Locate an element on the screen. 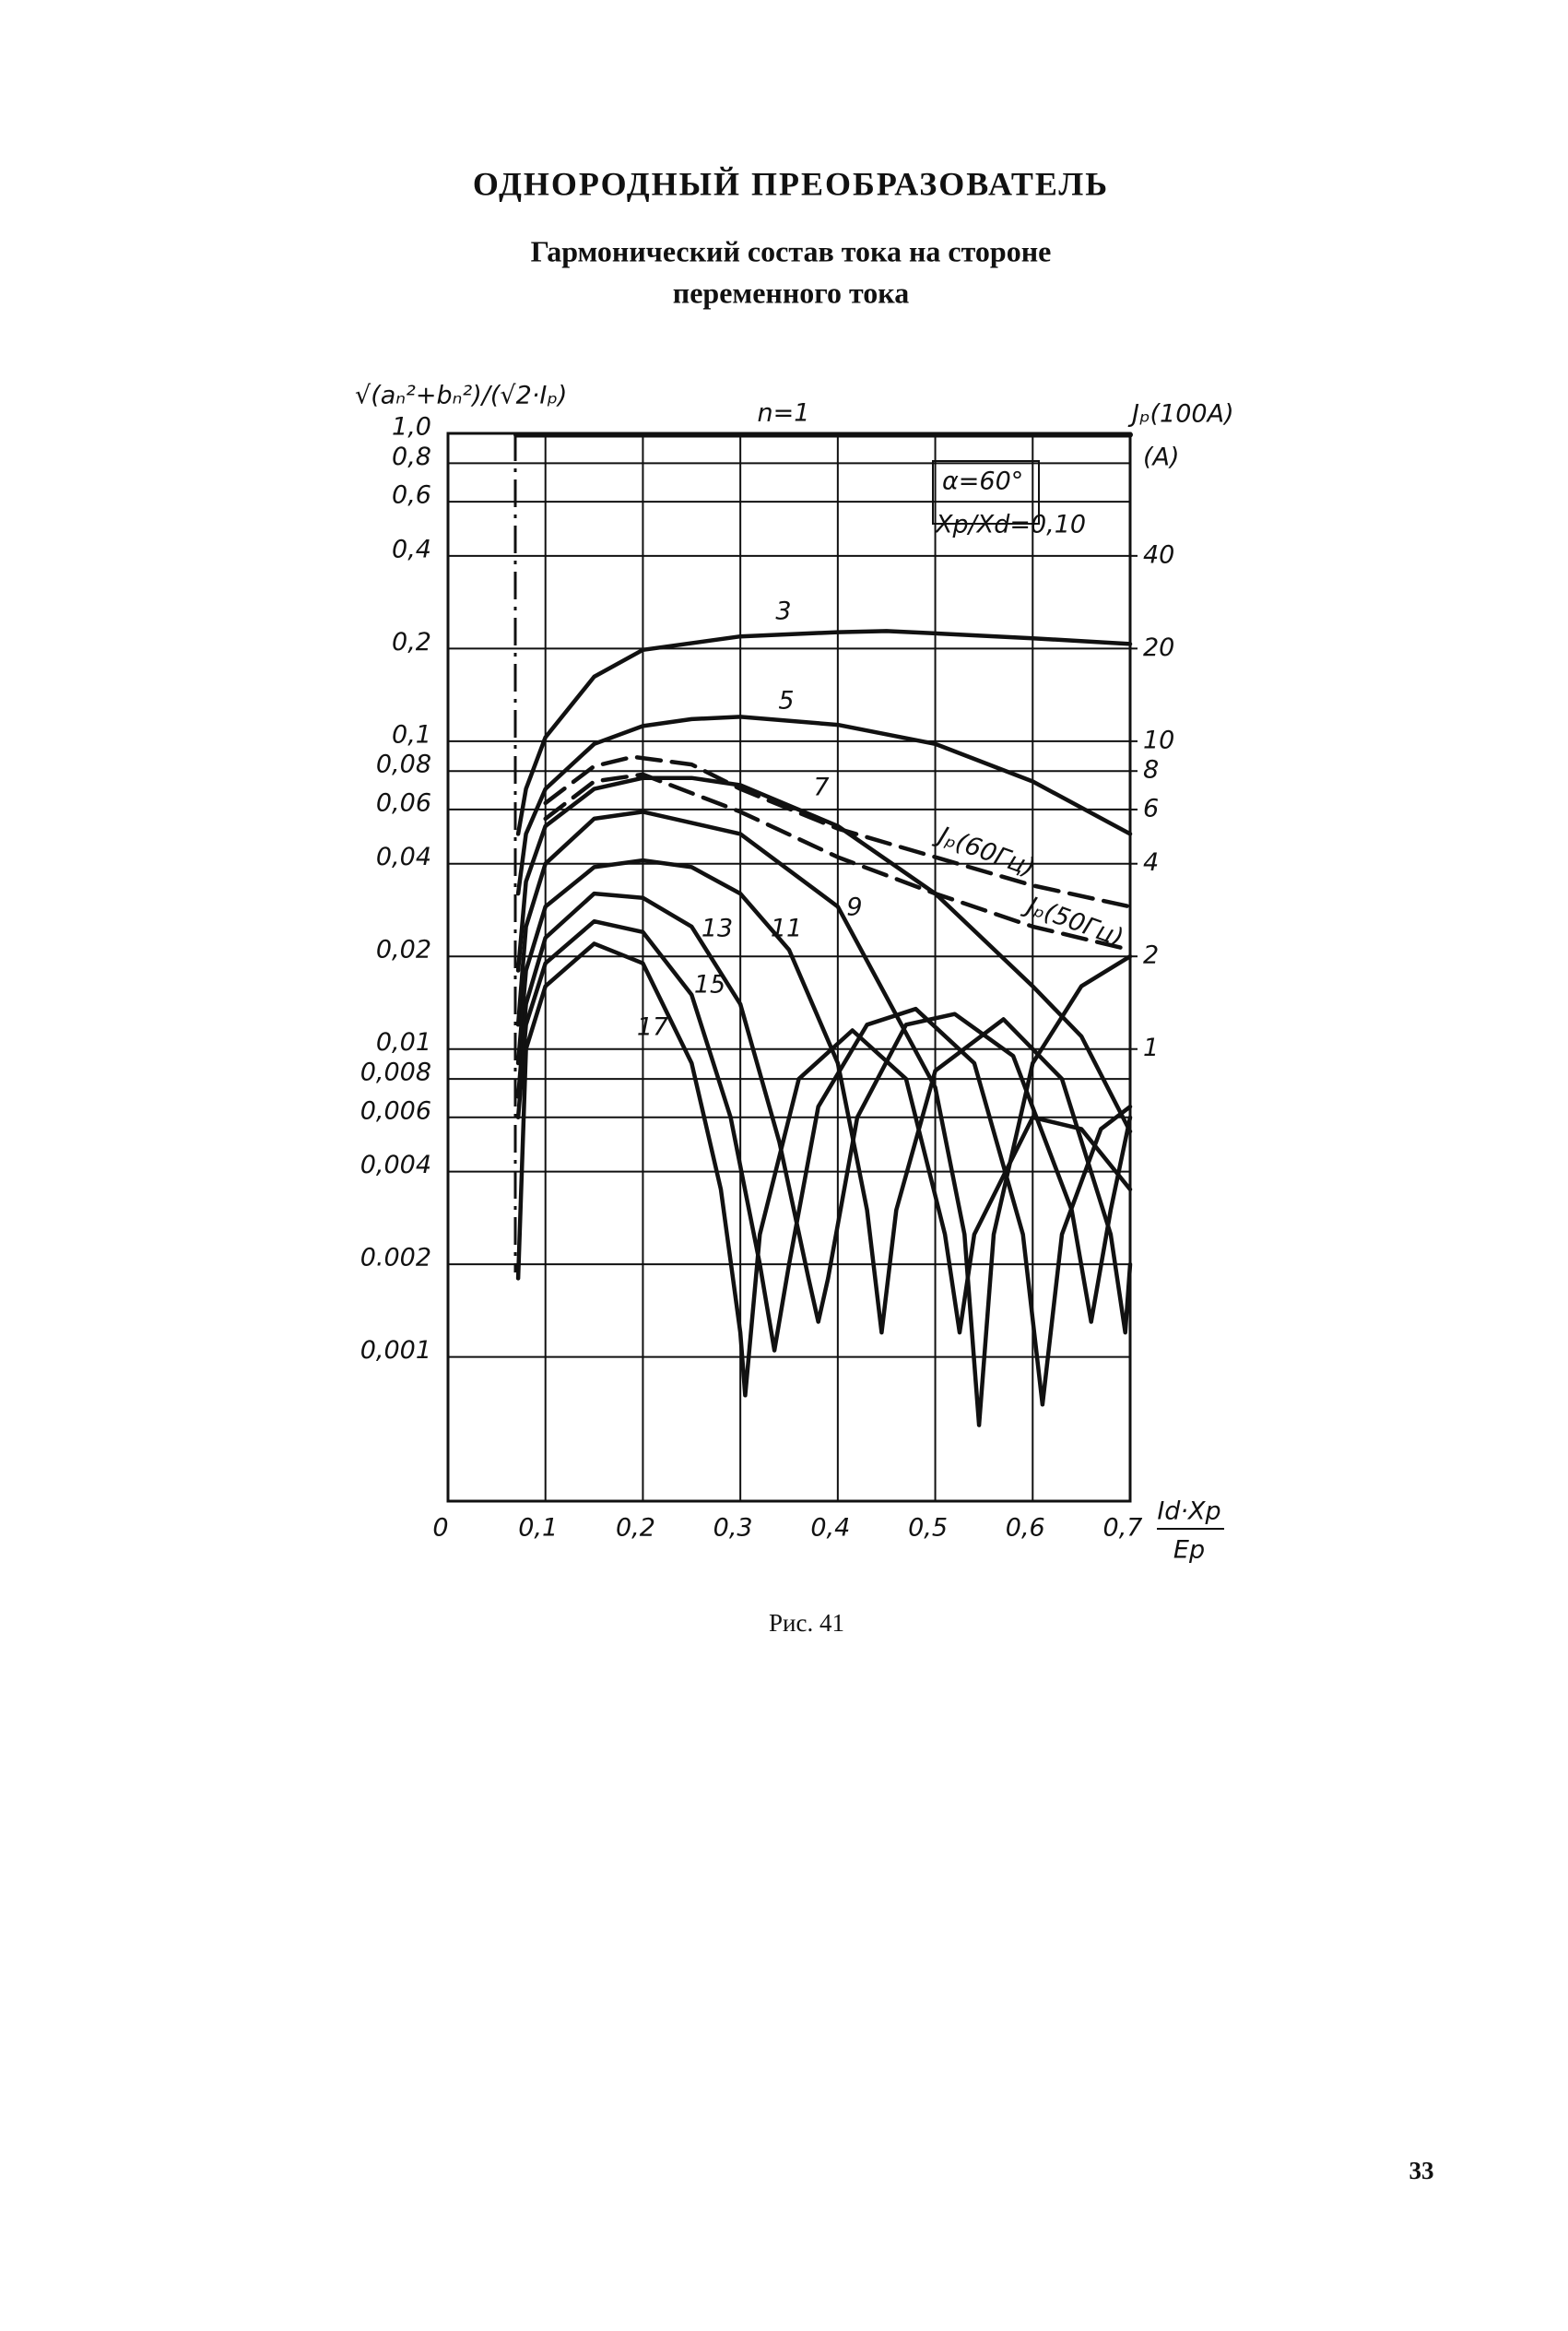 The height and width of the screenshot is (2331, 1568). y2-tick-label: 20 is located at coordinates (1158, 647).